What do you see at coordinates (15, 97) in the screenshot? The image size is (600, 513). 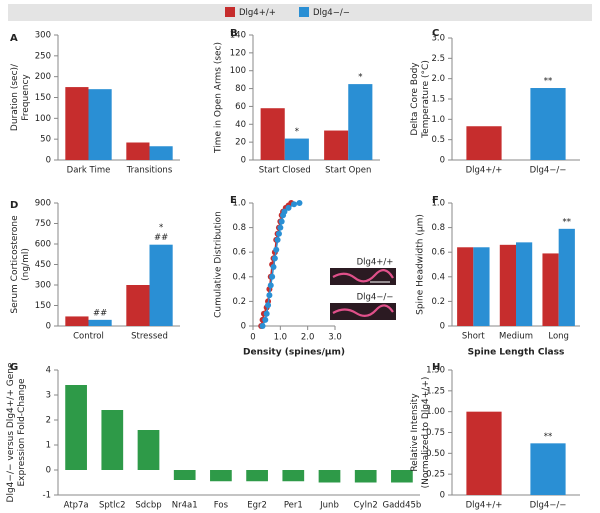 I see `y-axis-title: Duration (sec)/` at bounding box center [15, 97].